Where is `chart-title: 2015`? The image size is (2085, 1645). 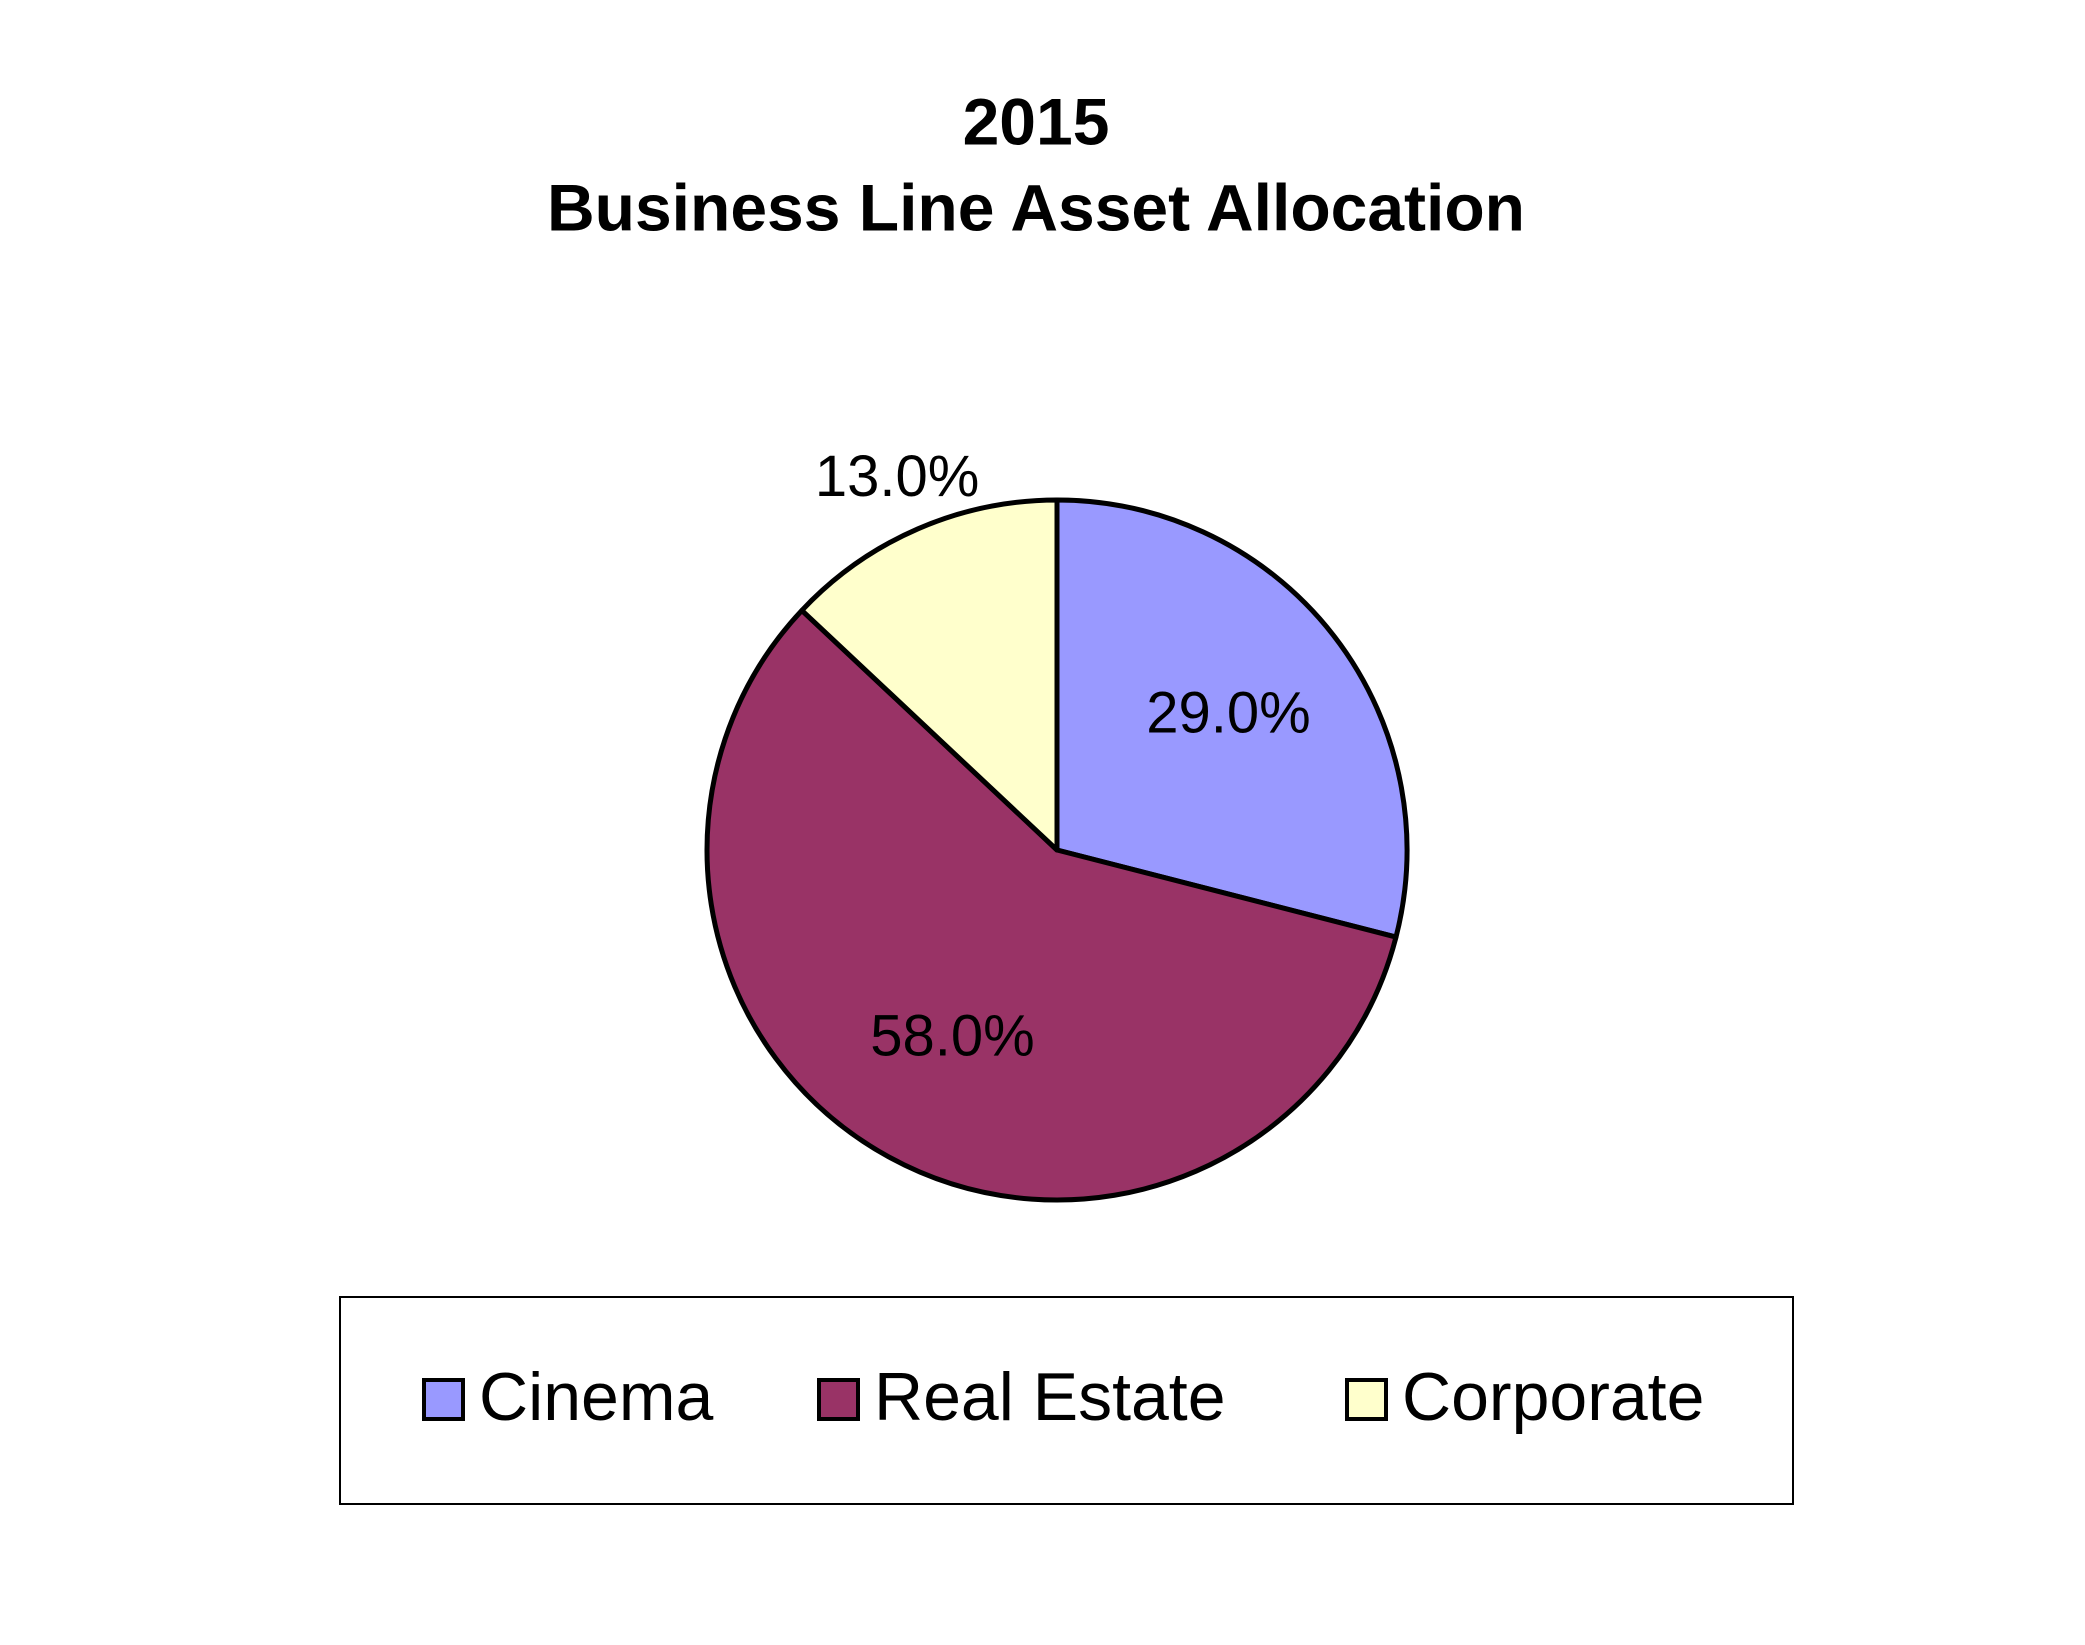
chart-title: 2015 is located at coordinates (1036, 121).